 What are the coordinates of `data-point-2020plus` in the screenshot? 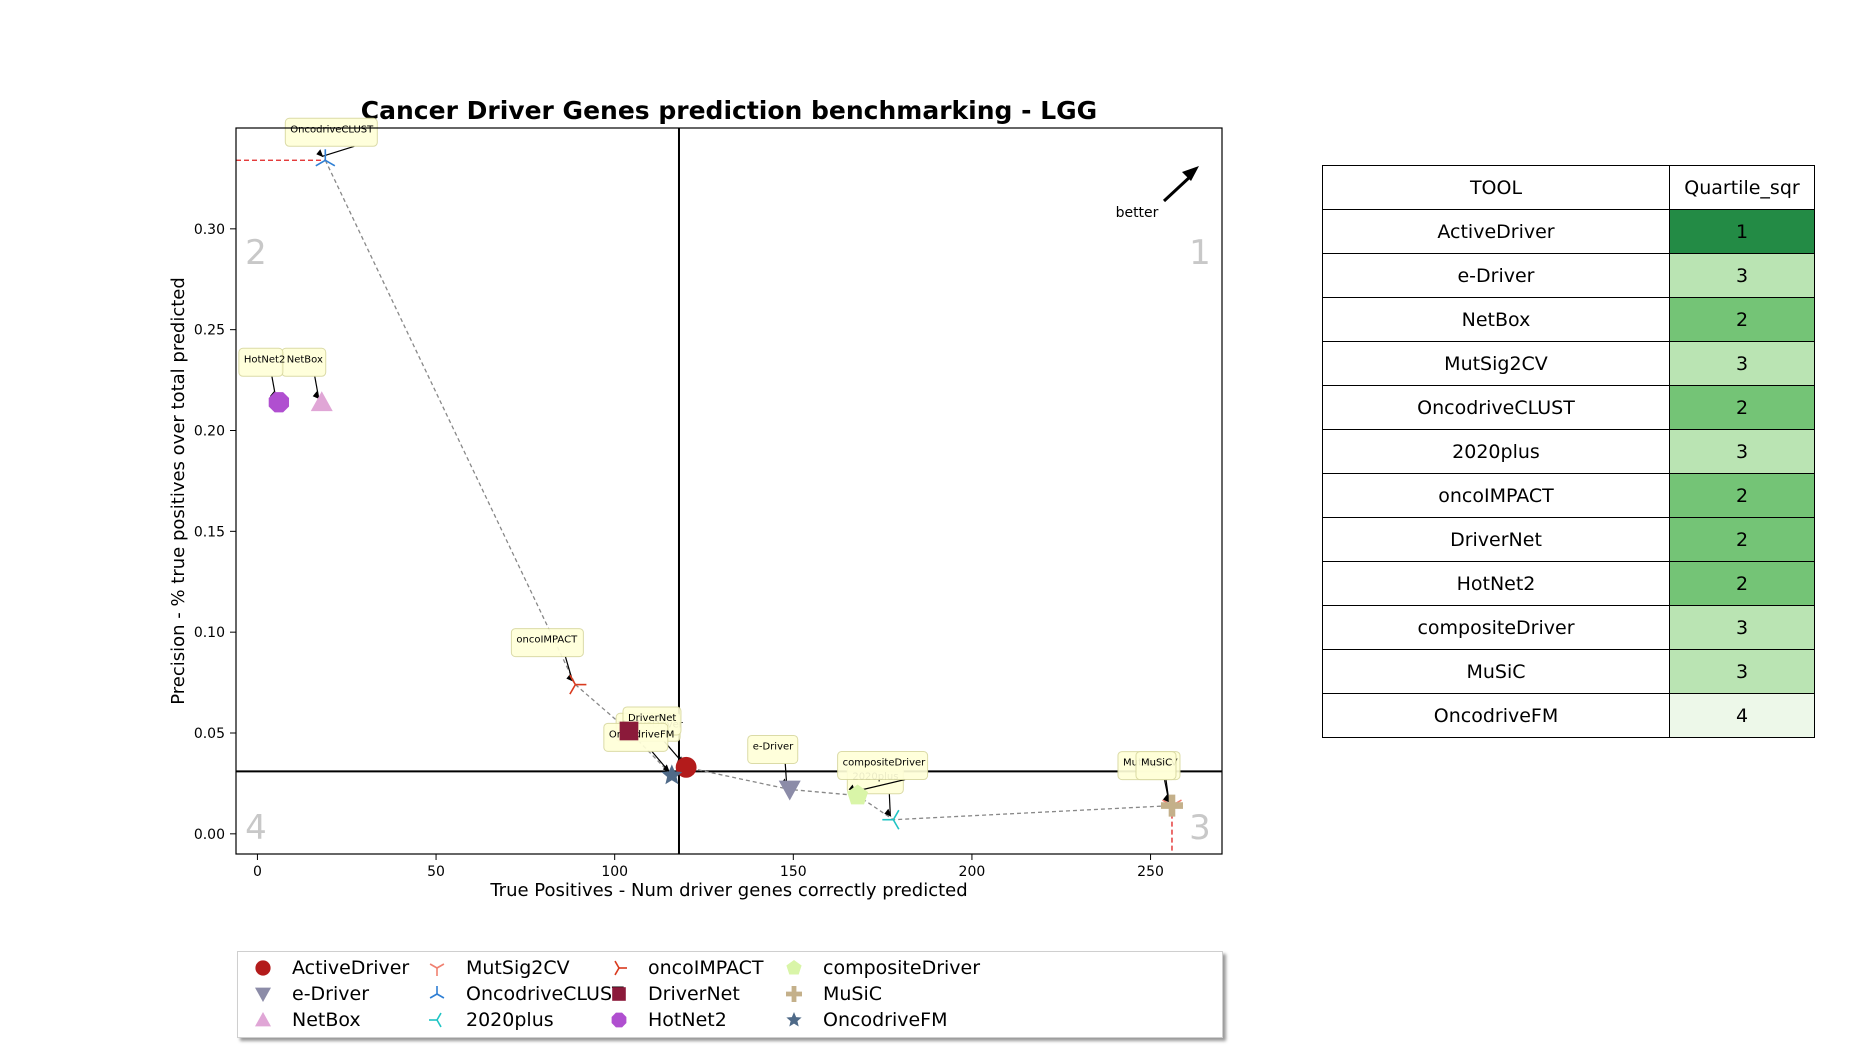 It's located at (891, 819).